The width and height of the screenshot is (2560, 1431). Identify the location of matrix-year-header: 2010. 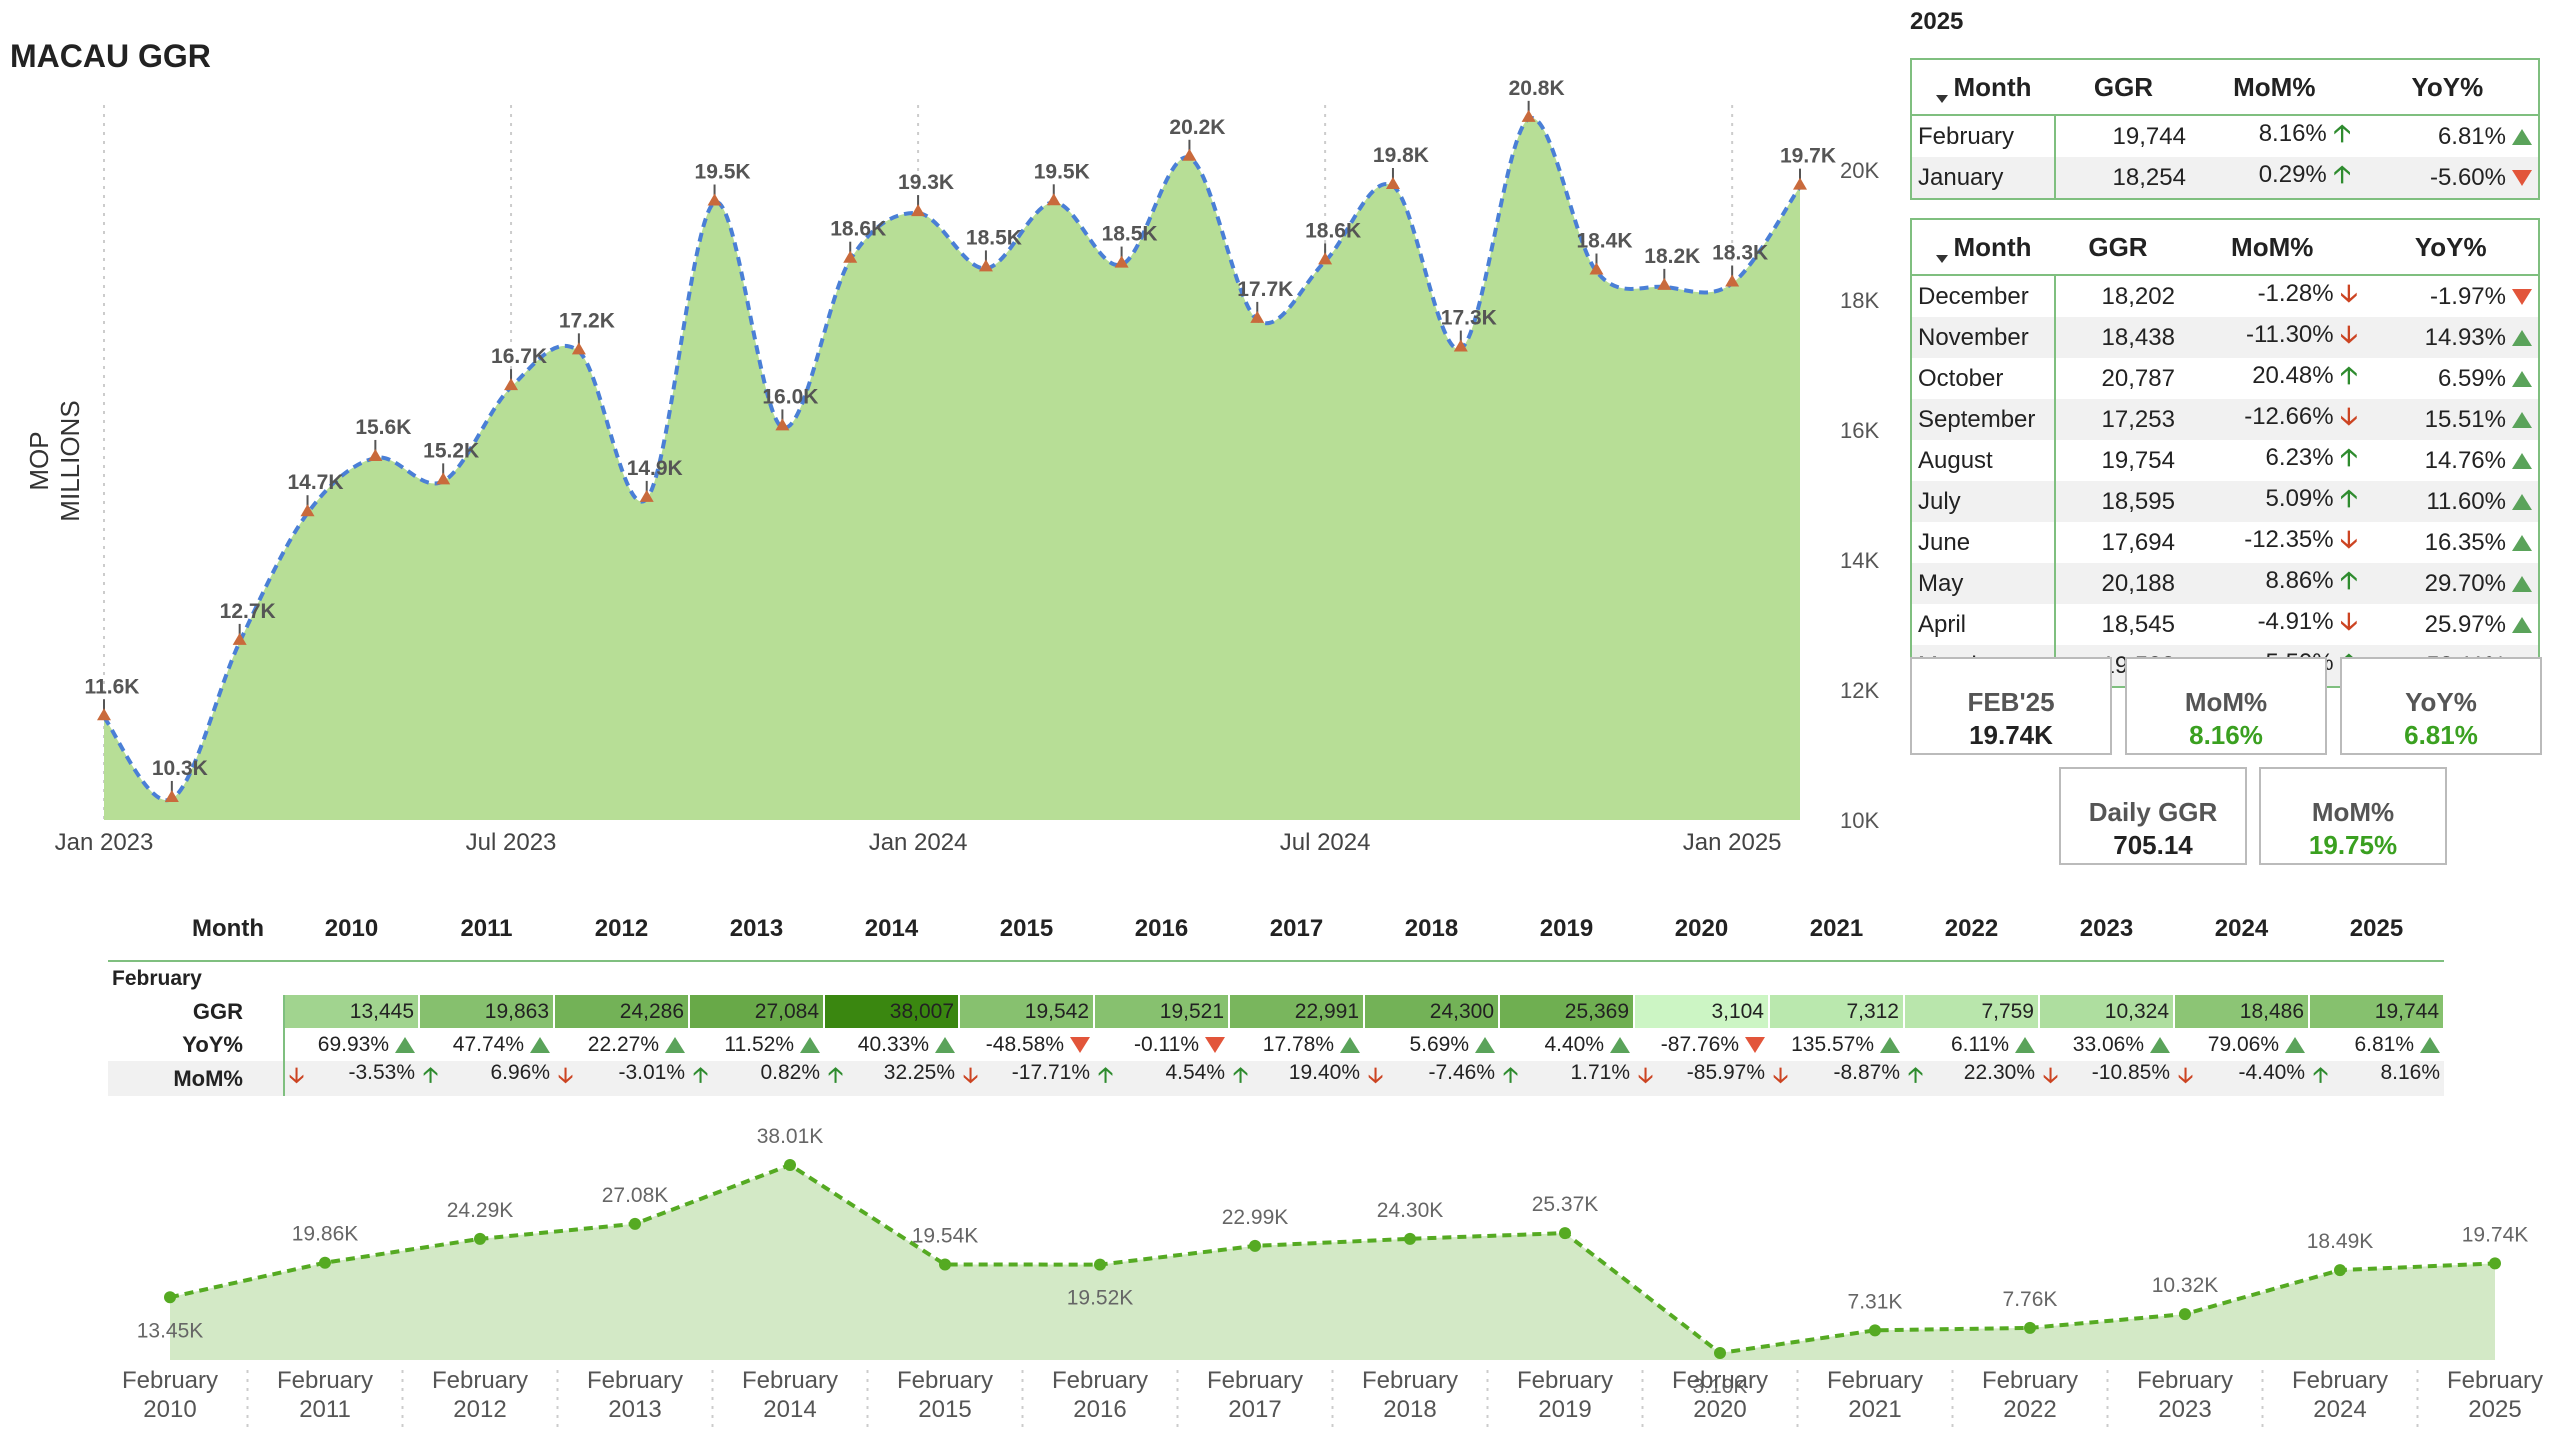
(351, 928).